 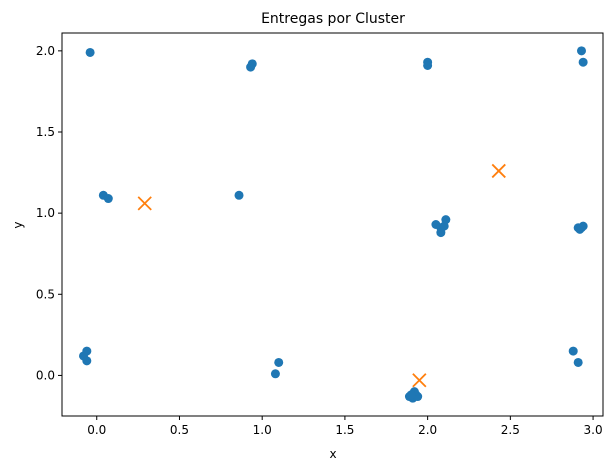 I want to click on x-tick-label: 0.0, so click(x=96, y=430).